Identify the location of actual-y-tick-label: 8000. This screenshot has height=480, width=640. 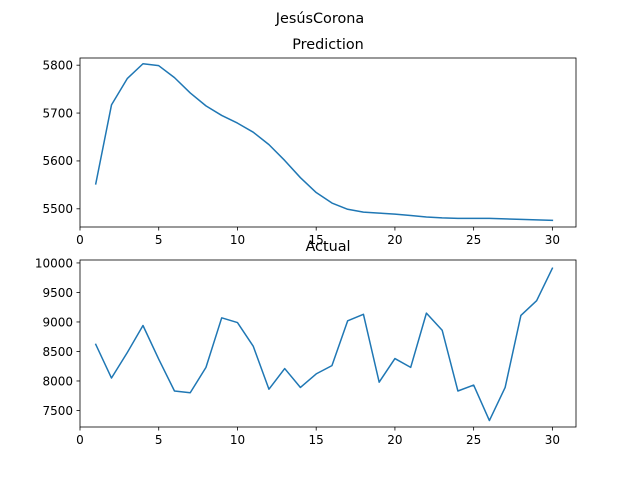
(57, 381).